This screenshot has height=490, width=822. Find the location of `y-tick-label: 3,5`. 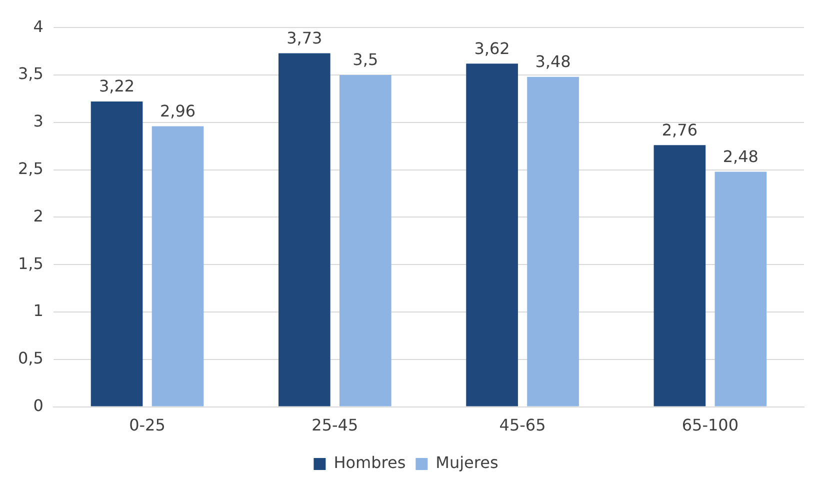

y-tick-label: 3,5 is located at coordinates (31, 74).